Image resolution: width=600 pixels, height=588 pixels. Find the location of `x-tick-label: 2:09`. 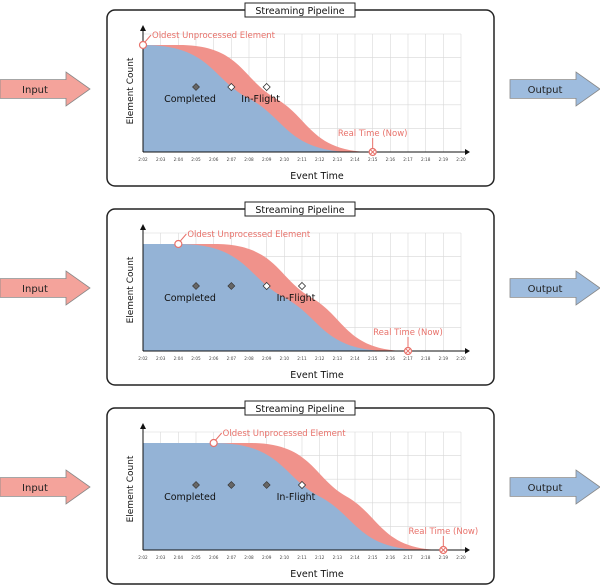

x-tick-label: 2:09 is located at coordinates (267, 557).